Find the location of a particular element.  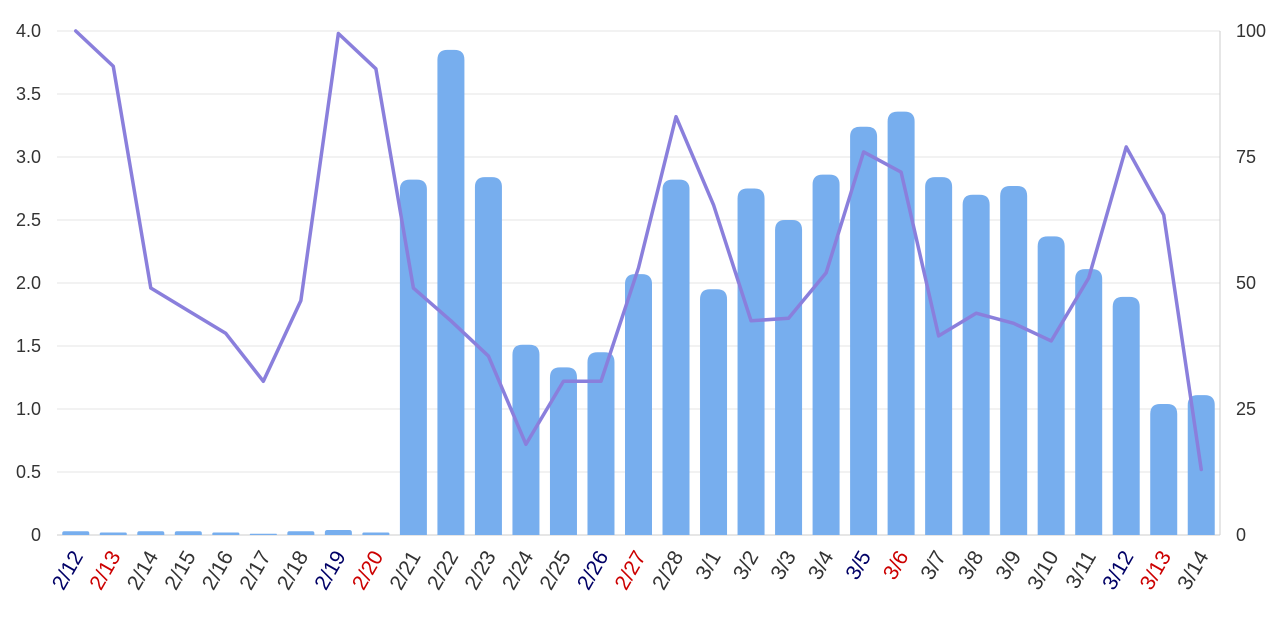

x-axis-tick: 3/9 is located at coordinates (1008, 565).